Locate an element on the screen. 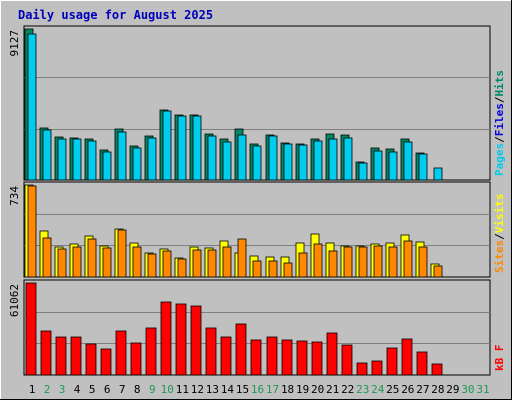  day-label-3: 3 is located at coordinates (62, 389).